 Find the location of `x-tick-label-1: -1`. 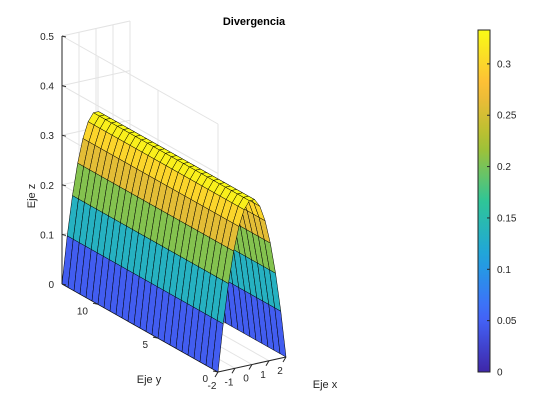

x-tick-label-1: -1 is located at coordinates (229, 382).